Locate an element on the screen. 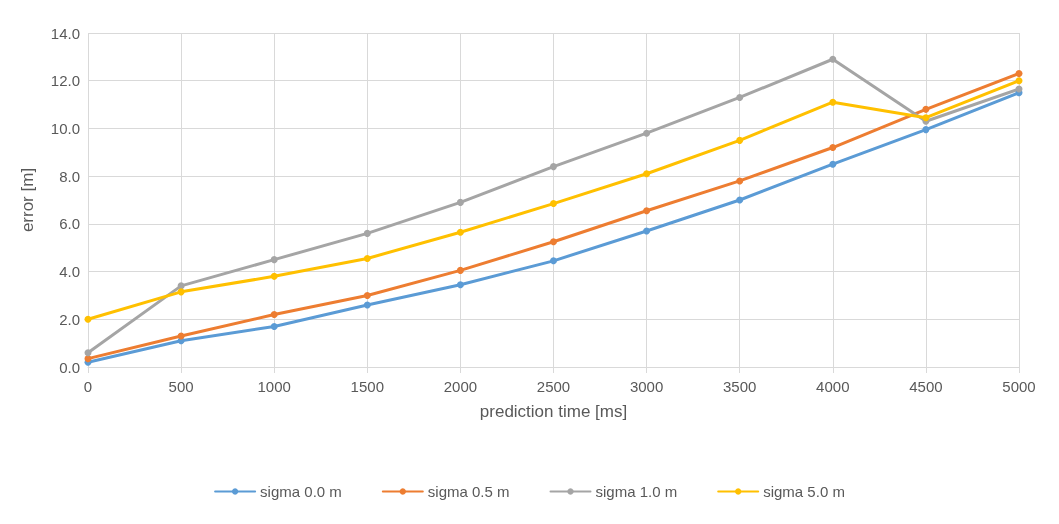 Image resolution: width=1059 pixels, height=524 pixels. y-tick-label: 4.0 is located at coordinates (69, 272).